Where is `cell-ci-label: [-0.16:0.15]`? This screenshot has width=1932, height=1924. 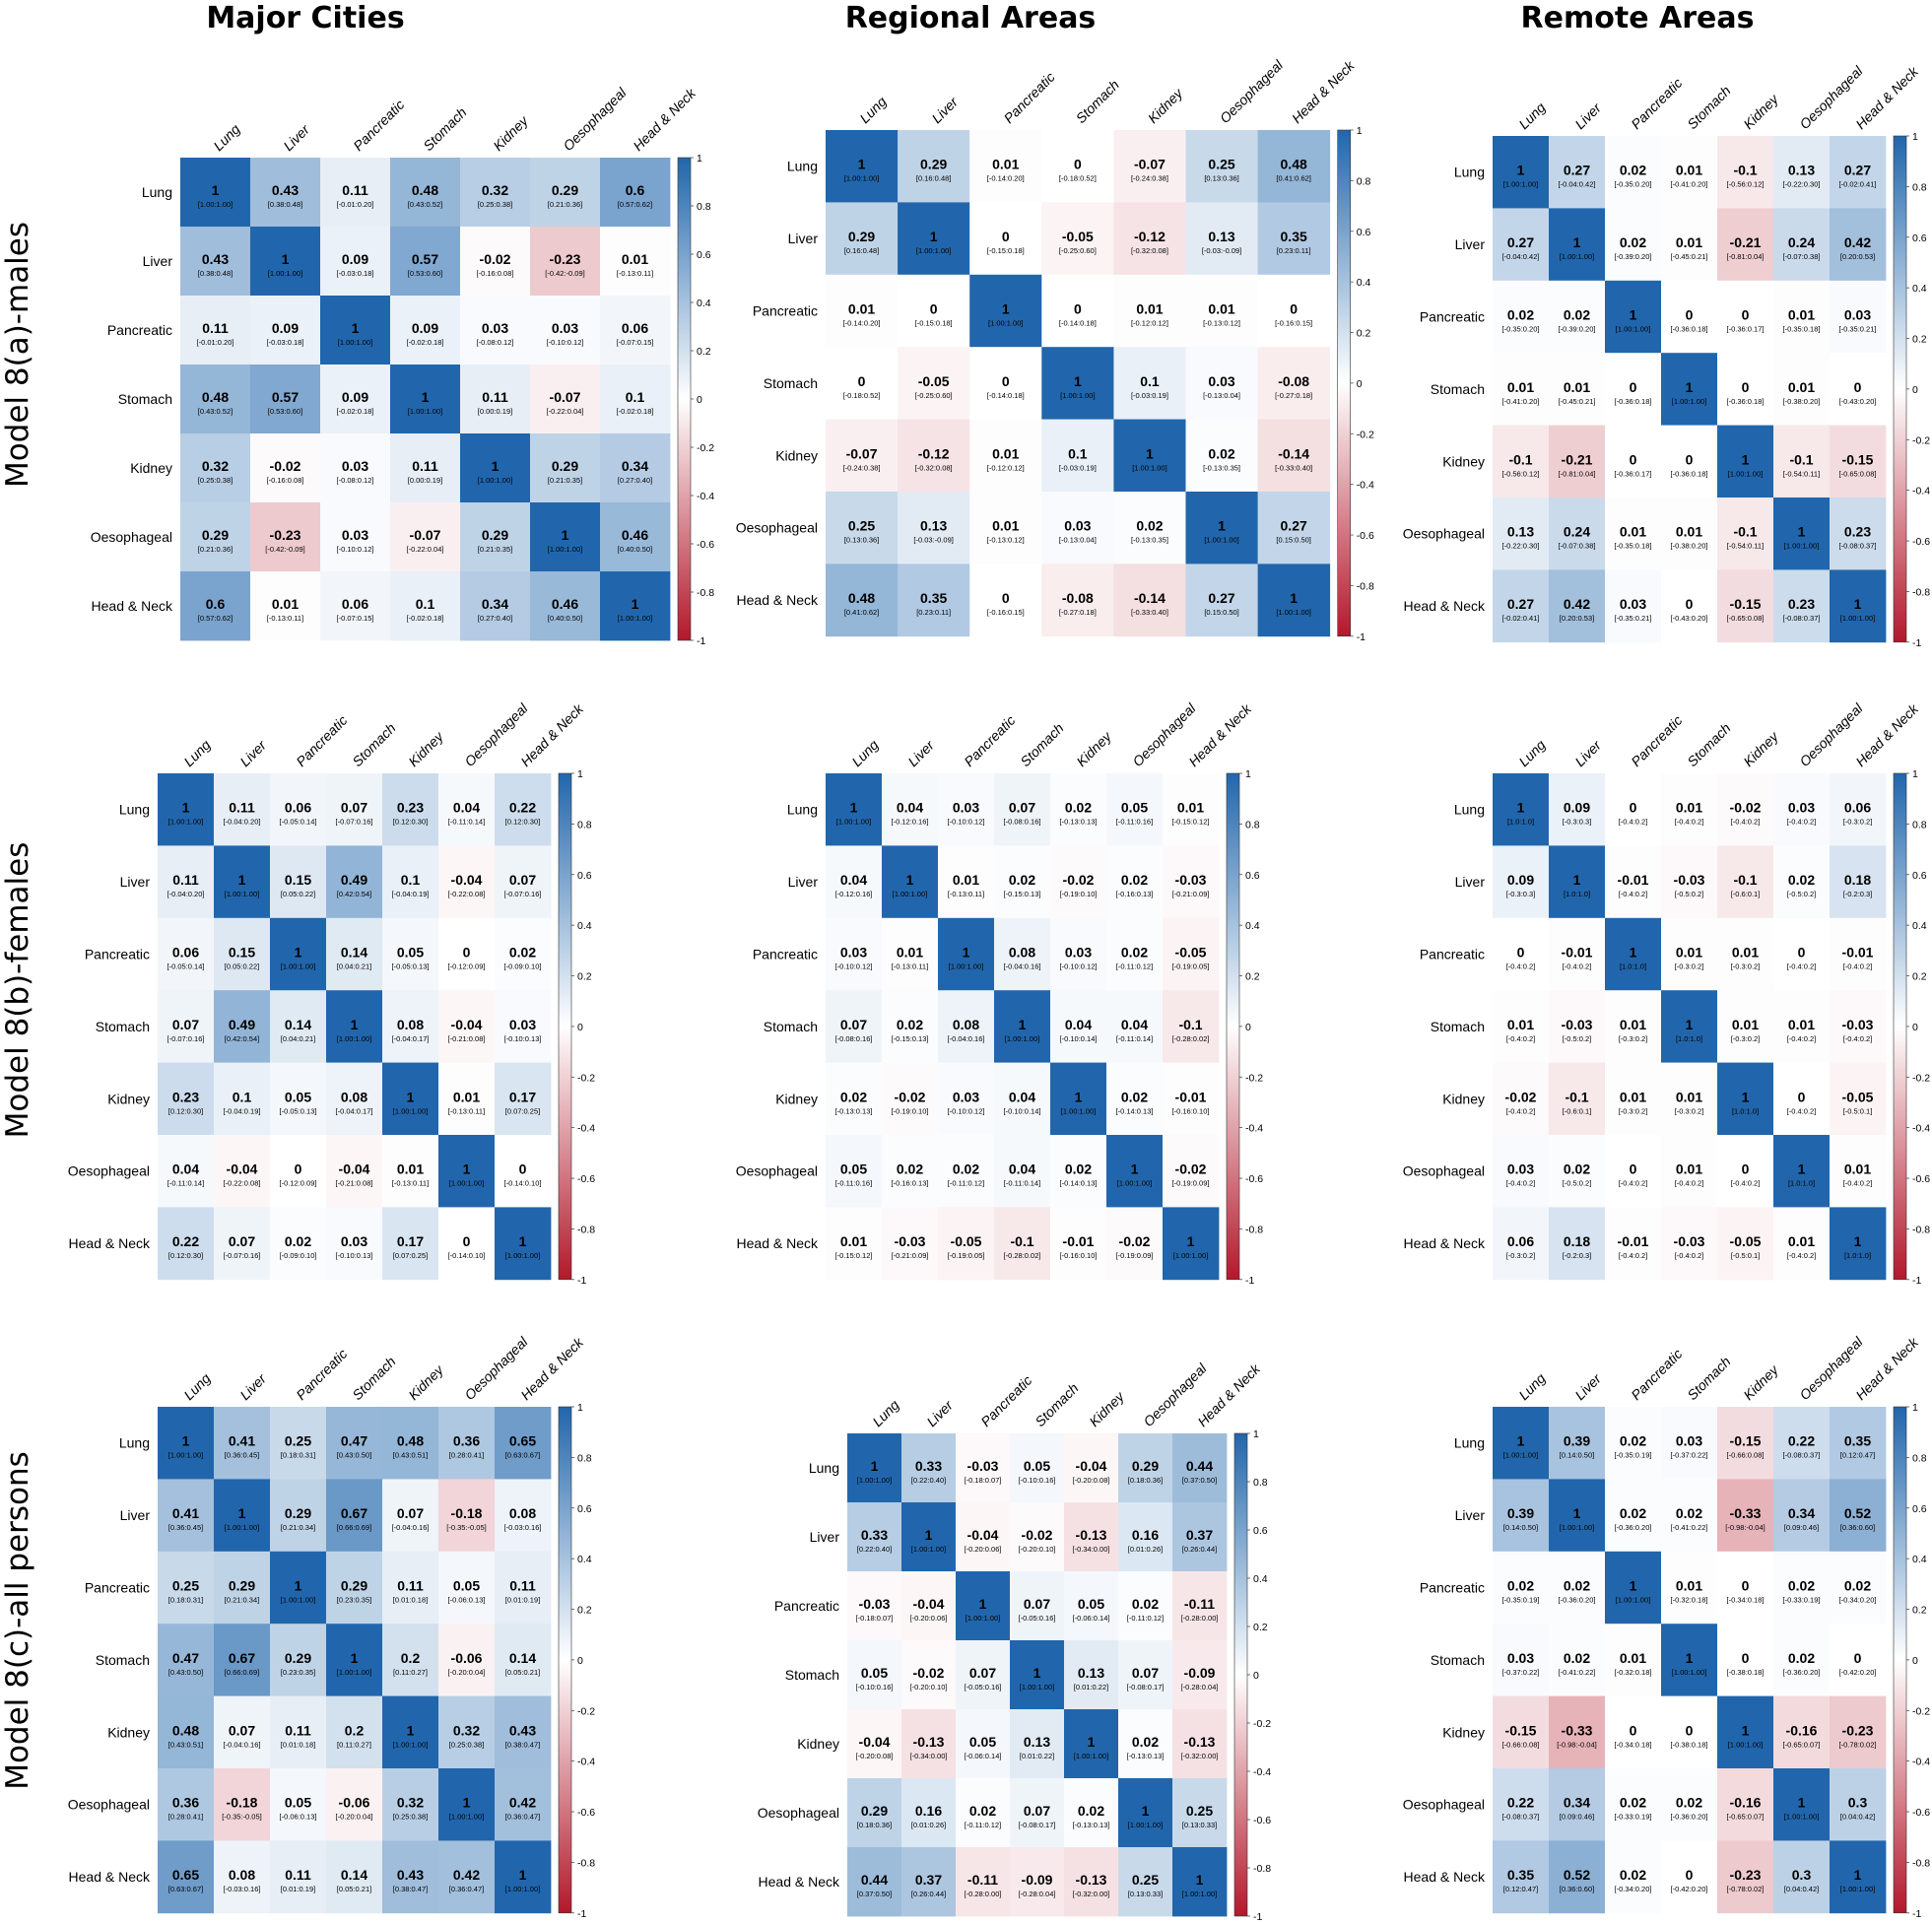
cell-ci-label: [-0.16:0.15] is located at coordinates (1006, 612).